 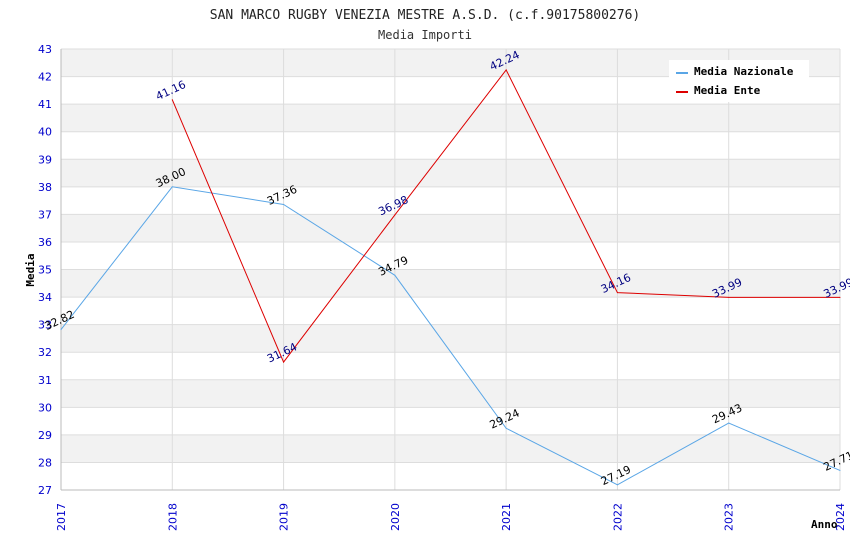 What do you see at coordinates (395, 517) in the screenshot?
I see `x-tick-label: 2020` at bounding box center [395, 517].